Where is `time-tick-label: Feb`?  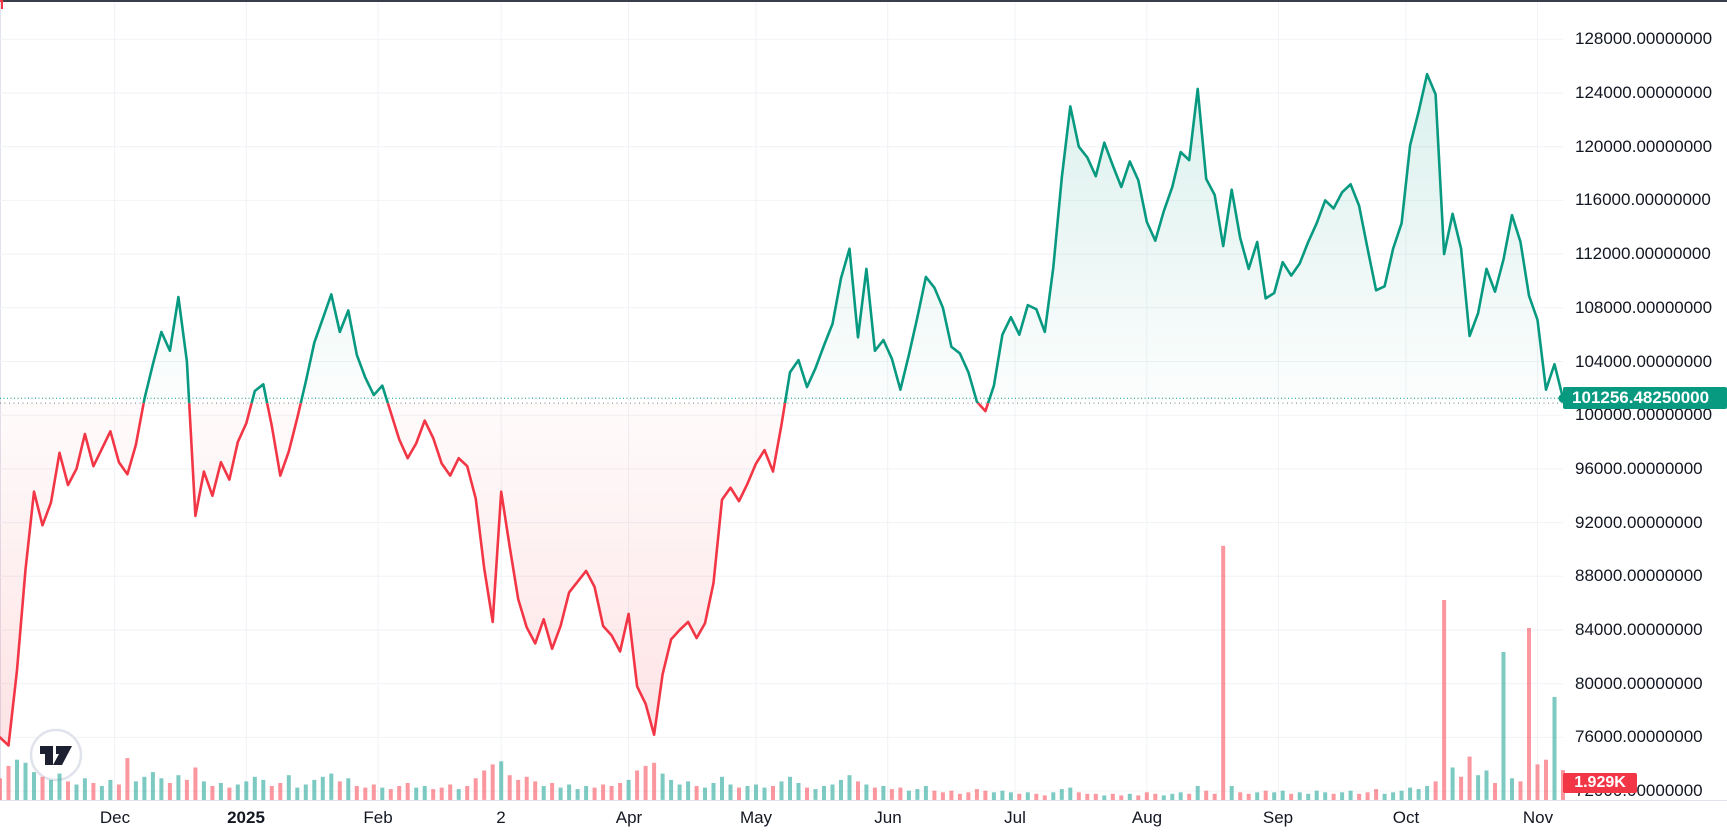
time-tick-label: Feb is located at coordinates (378, 817).